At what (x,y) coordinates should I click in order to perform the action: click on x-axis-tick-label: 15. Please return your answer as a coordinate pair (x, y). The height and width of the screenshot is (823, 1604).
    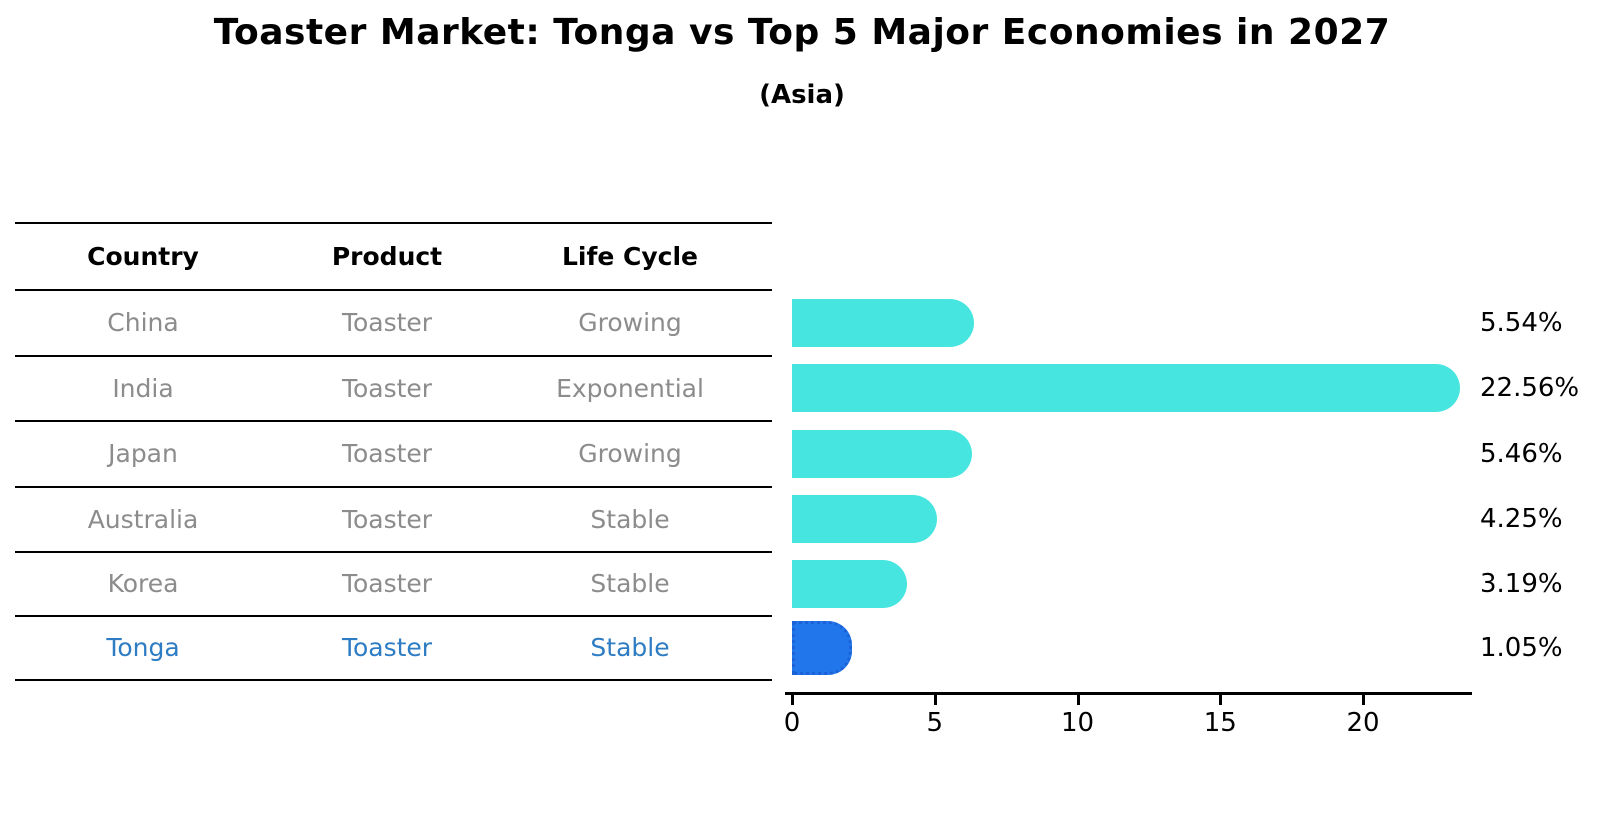
    Looking at the image, I should click on (1220, 723).